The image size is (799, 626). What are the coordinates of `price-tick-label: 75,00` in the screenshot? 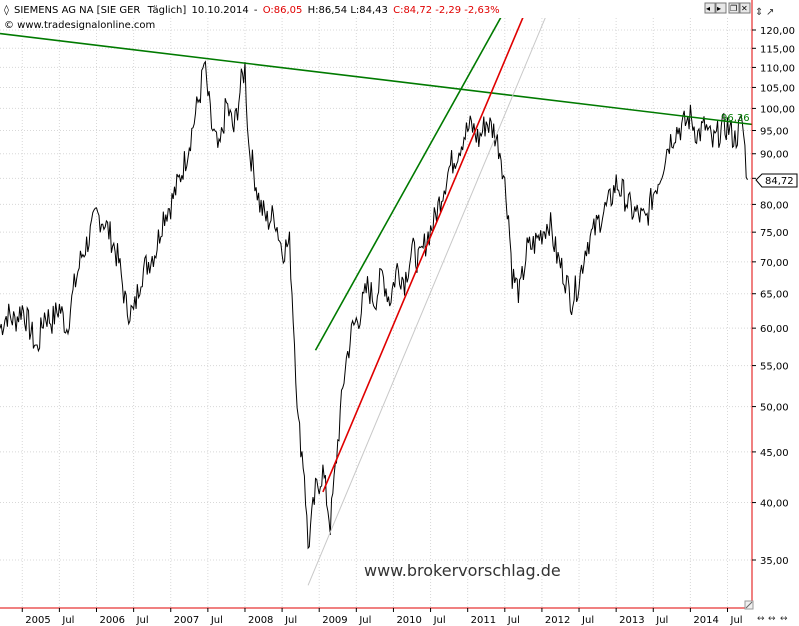 It's located at (774, 233).